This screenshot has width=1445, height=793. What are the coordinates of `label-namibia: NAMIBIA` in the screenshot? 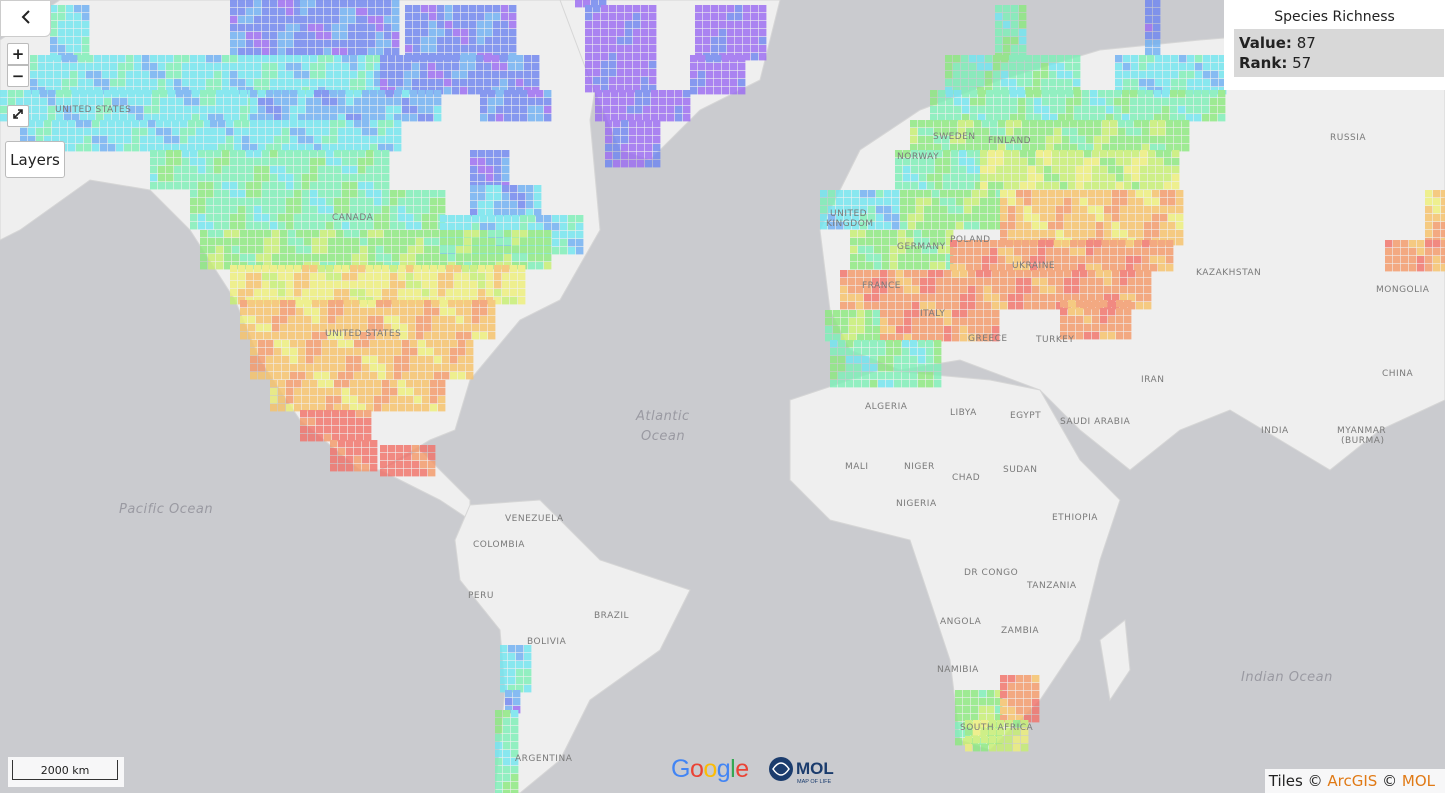 It's located at (958, 670).